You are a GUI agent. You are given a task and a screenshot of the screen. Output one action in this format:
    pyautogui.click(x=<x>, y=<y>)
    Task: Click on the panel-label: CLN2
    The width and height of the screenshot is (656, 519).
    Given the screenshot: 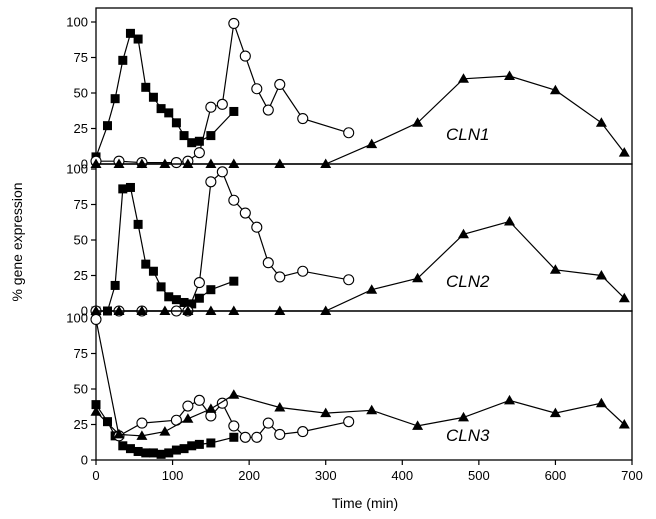 What is the action you would take?
    pyautogui.click(x=468, y=281)
    